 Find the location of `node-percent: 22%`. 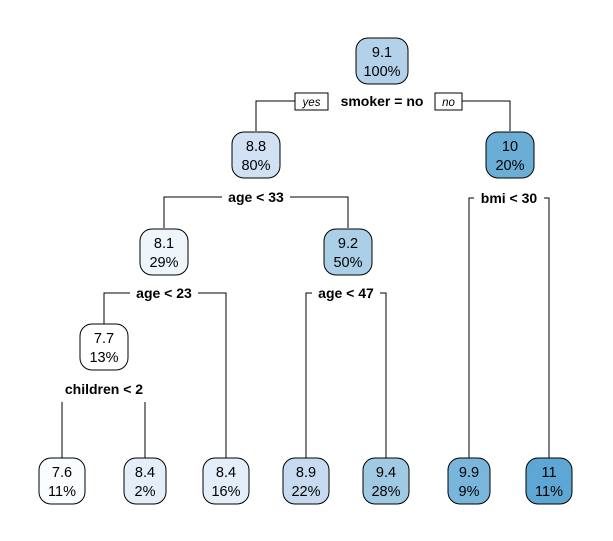

node-percent: 22% is located at coordinates (305, 492).